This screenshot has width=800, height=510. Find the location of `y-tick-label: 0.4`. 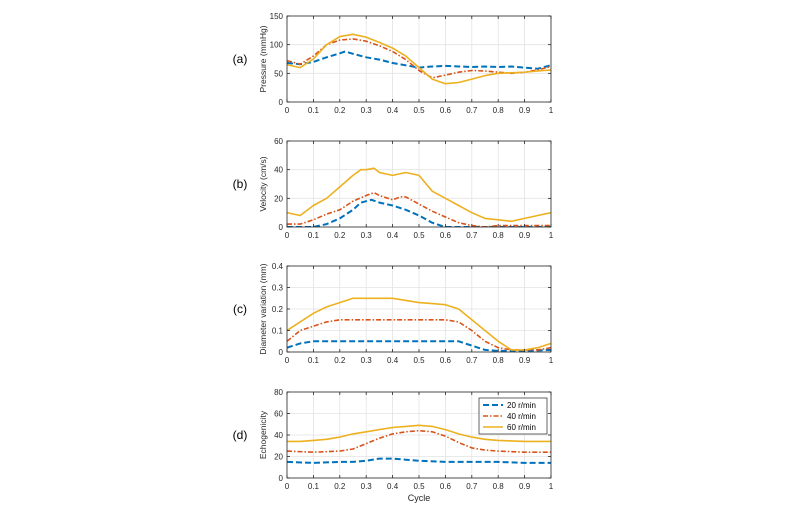

y-tick-label: 0.4 is located at coordinates (278, 266).